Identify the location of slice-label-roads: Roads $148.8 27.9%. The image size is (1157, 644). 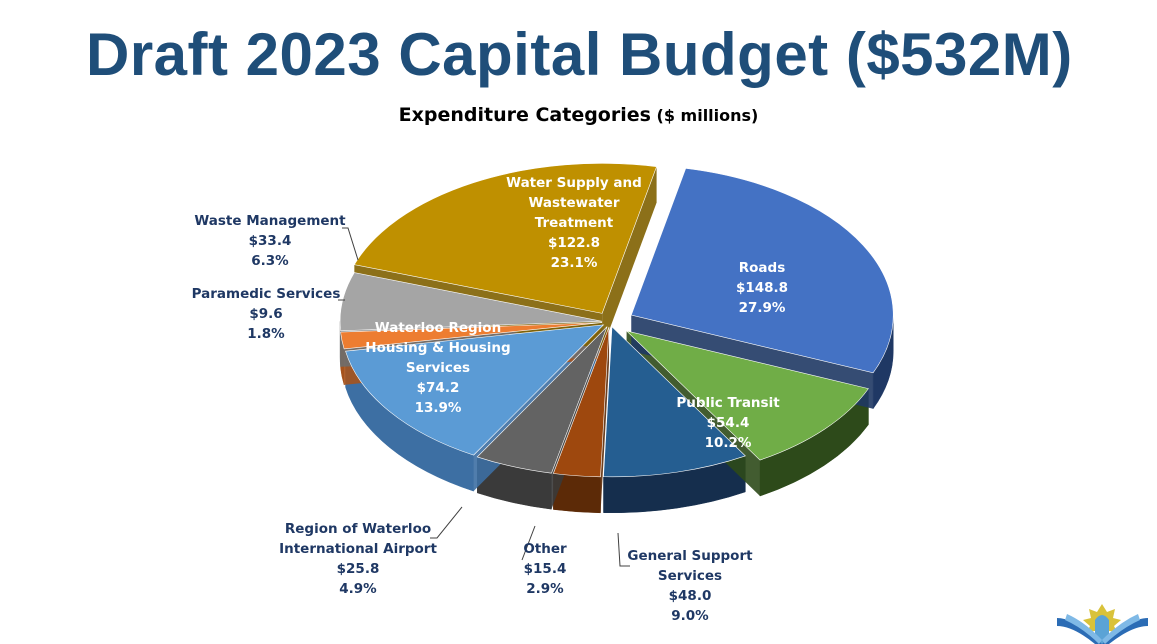
(762, 288).